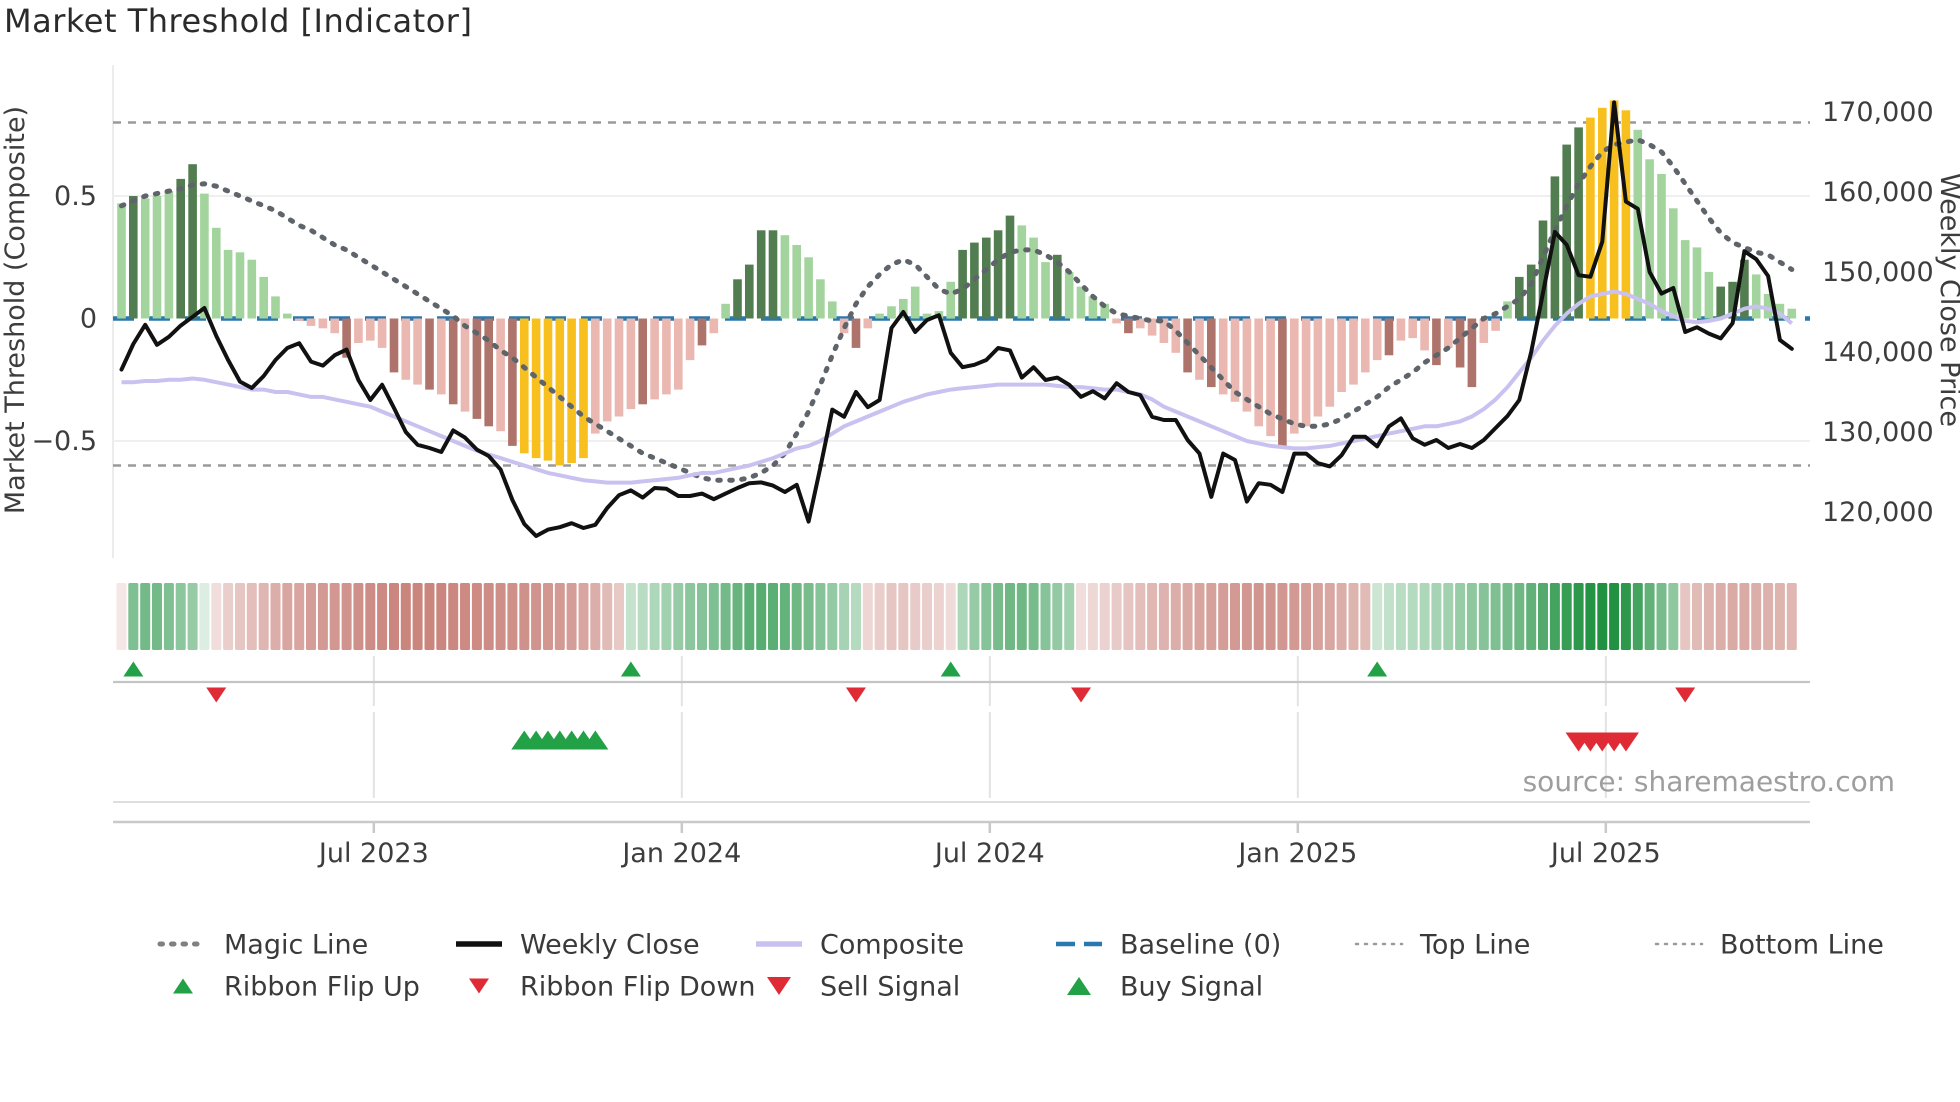 The image size is (1960, 1102). What do you see at coordinates (892, 945) in the screenshot?
I see `legend-label: Composite` at bounding box center [892, 945].